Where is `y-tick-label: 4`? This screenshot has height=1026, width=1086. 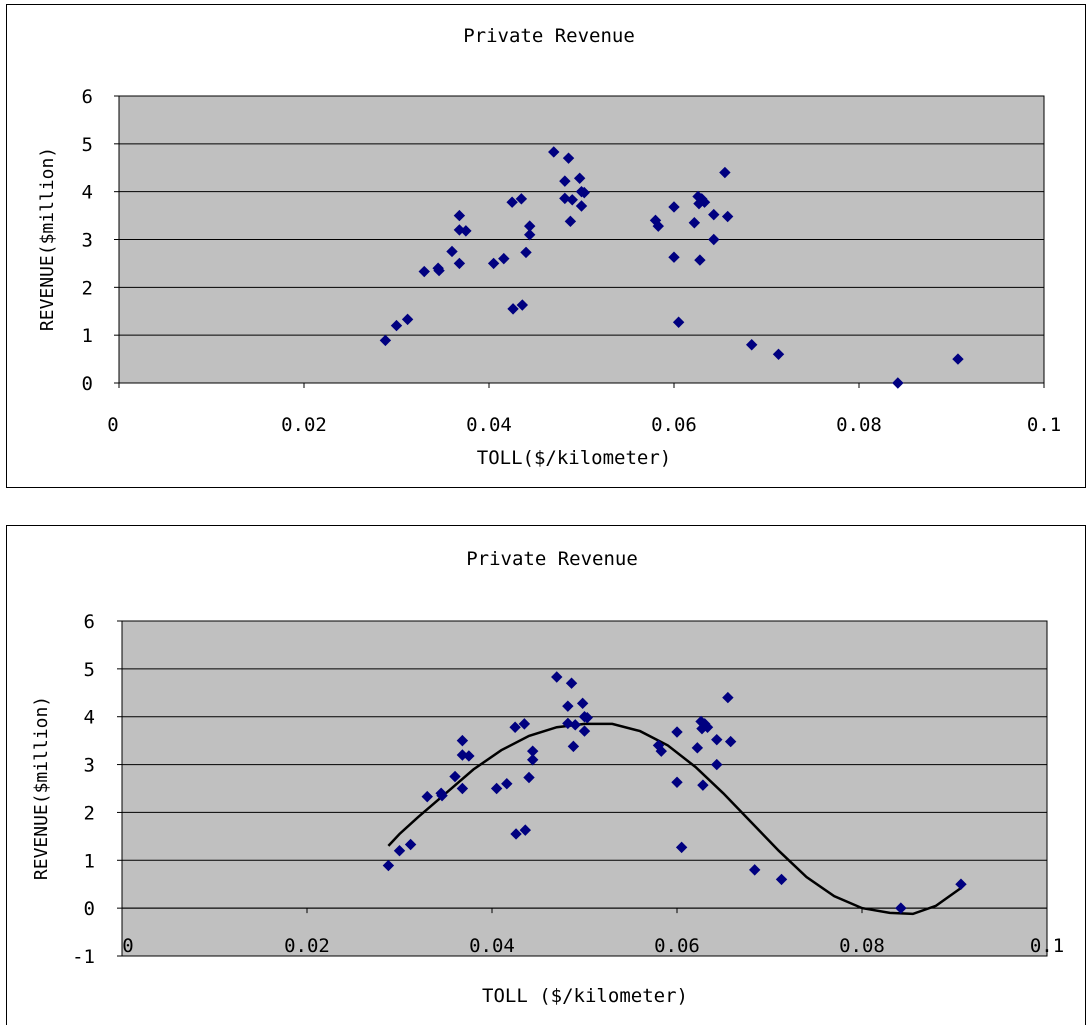
y-tick-label: 4 is located at coordinates (87, 193).